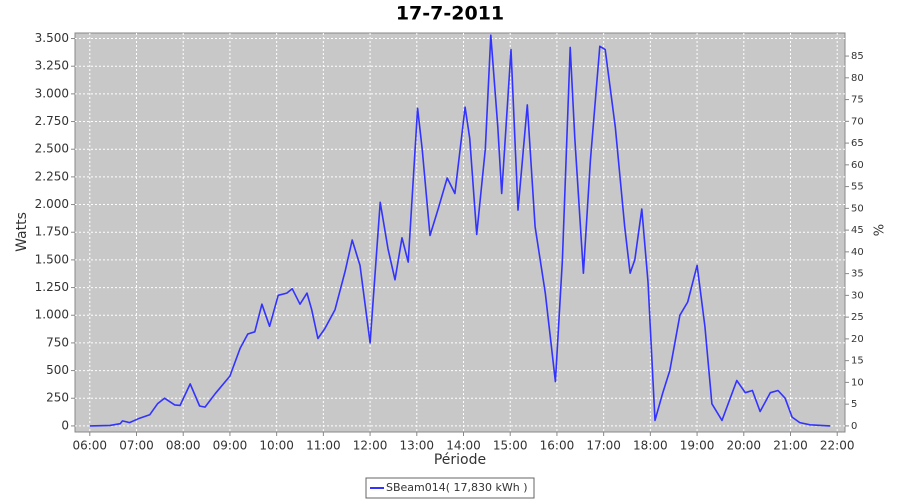  Describe the element at coordinates (370, 446) in the screenshot. I see `x-tick-label: 12:00` at that location.